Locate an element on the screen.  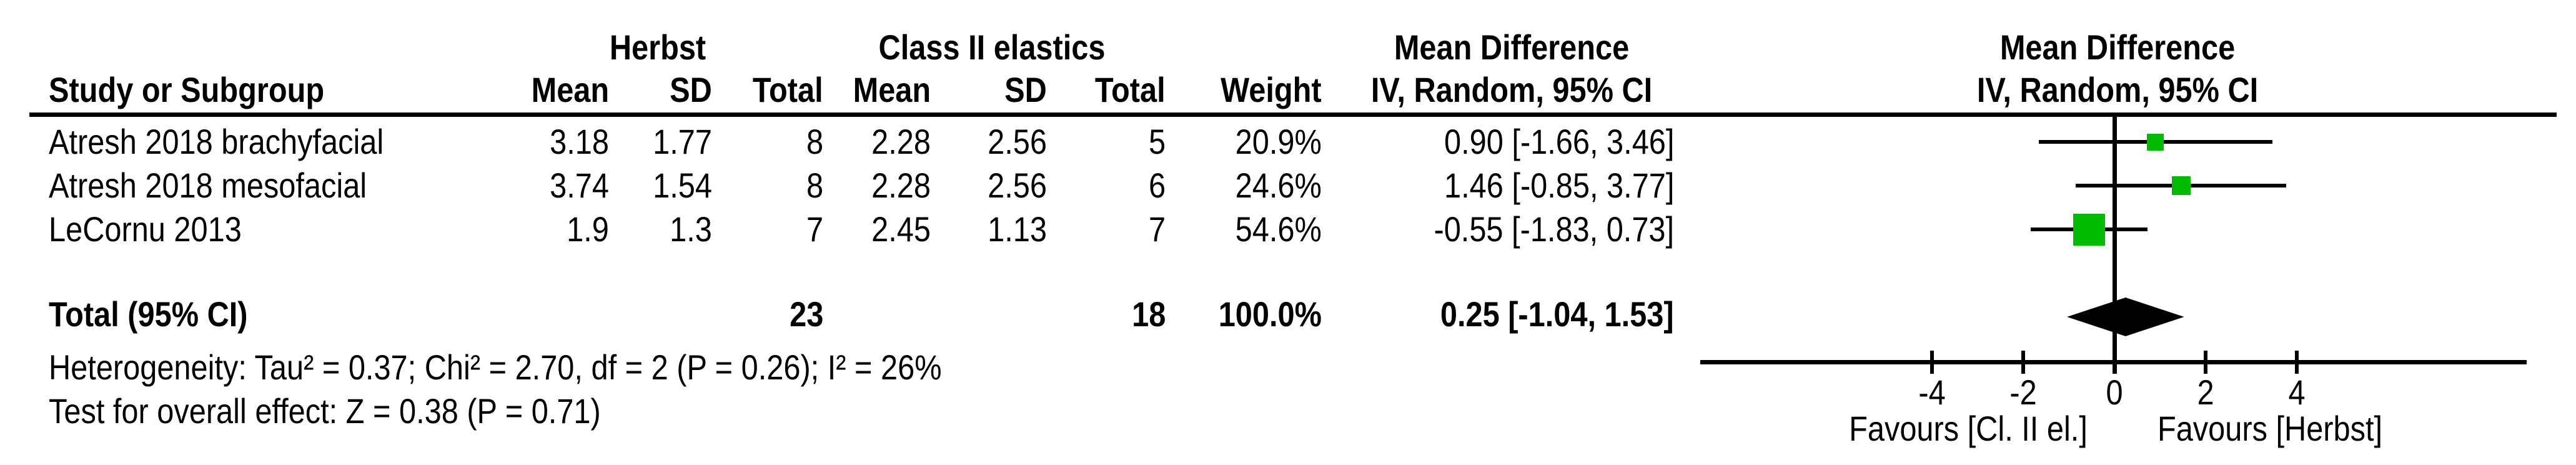
cell-sd1: 1.3 is located at coordinates (691, 229).